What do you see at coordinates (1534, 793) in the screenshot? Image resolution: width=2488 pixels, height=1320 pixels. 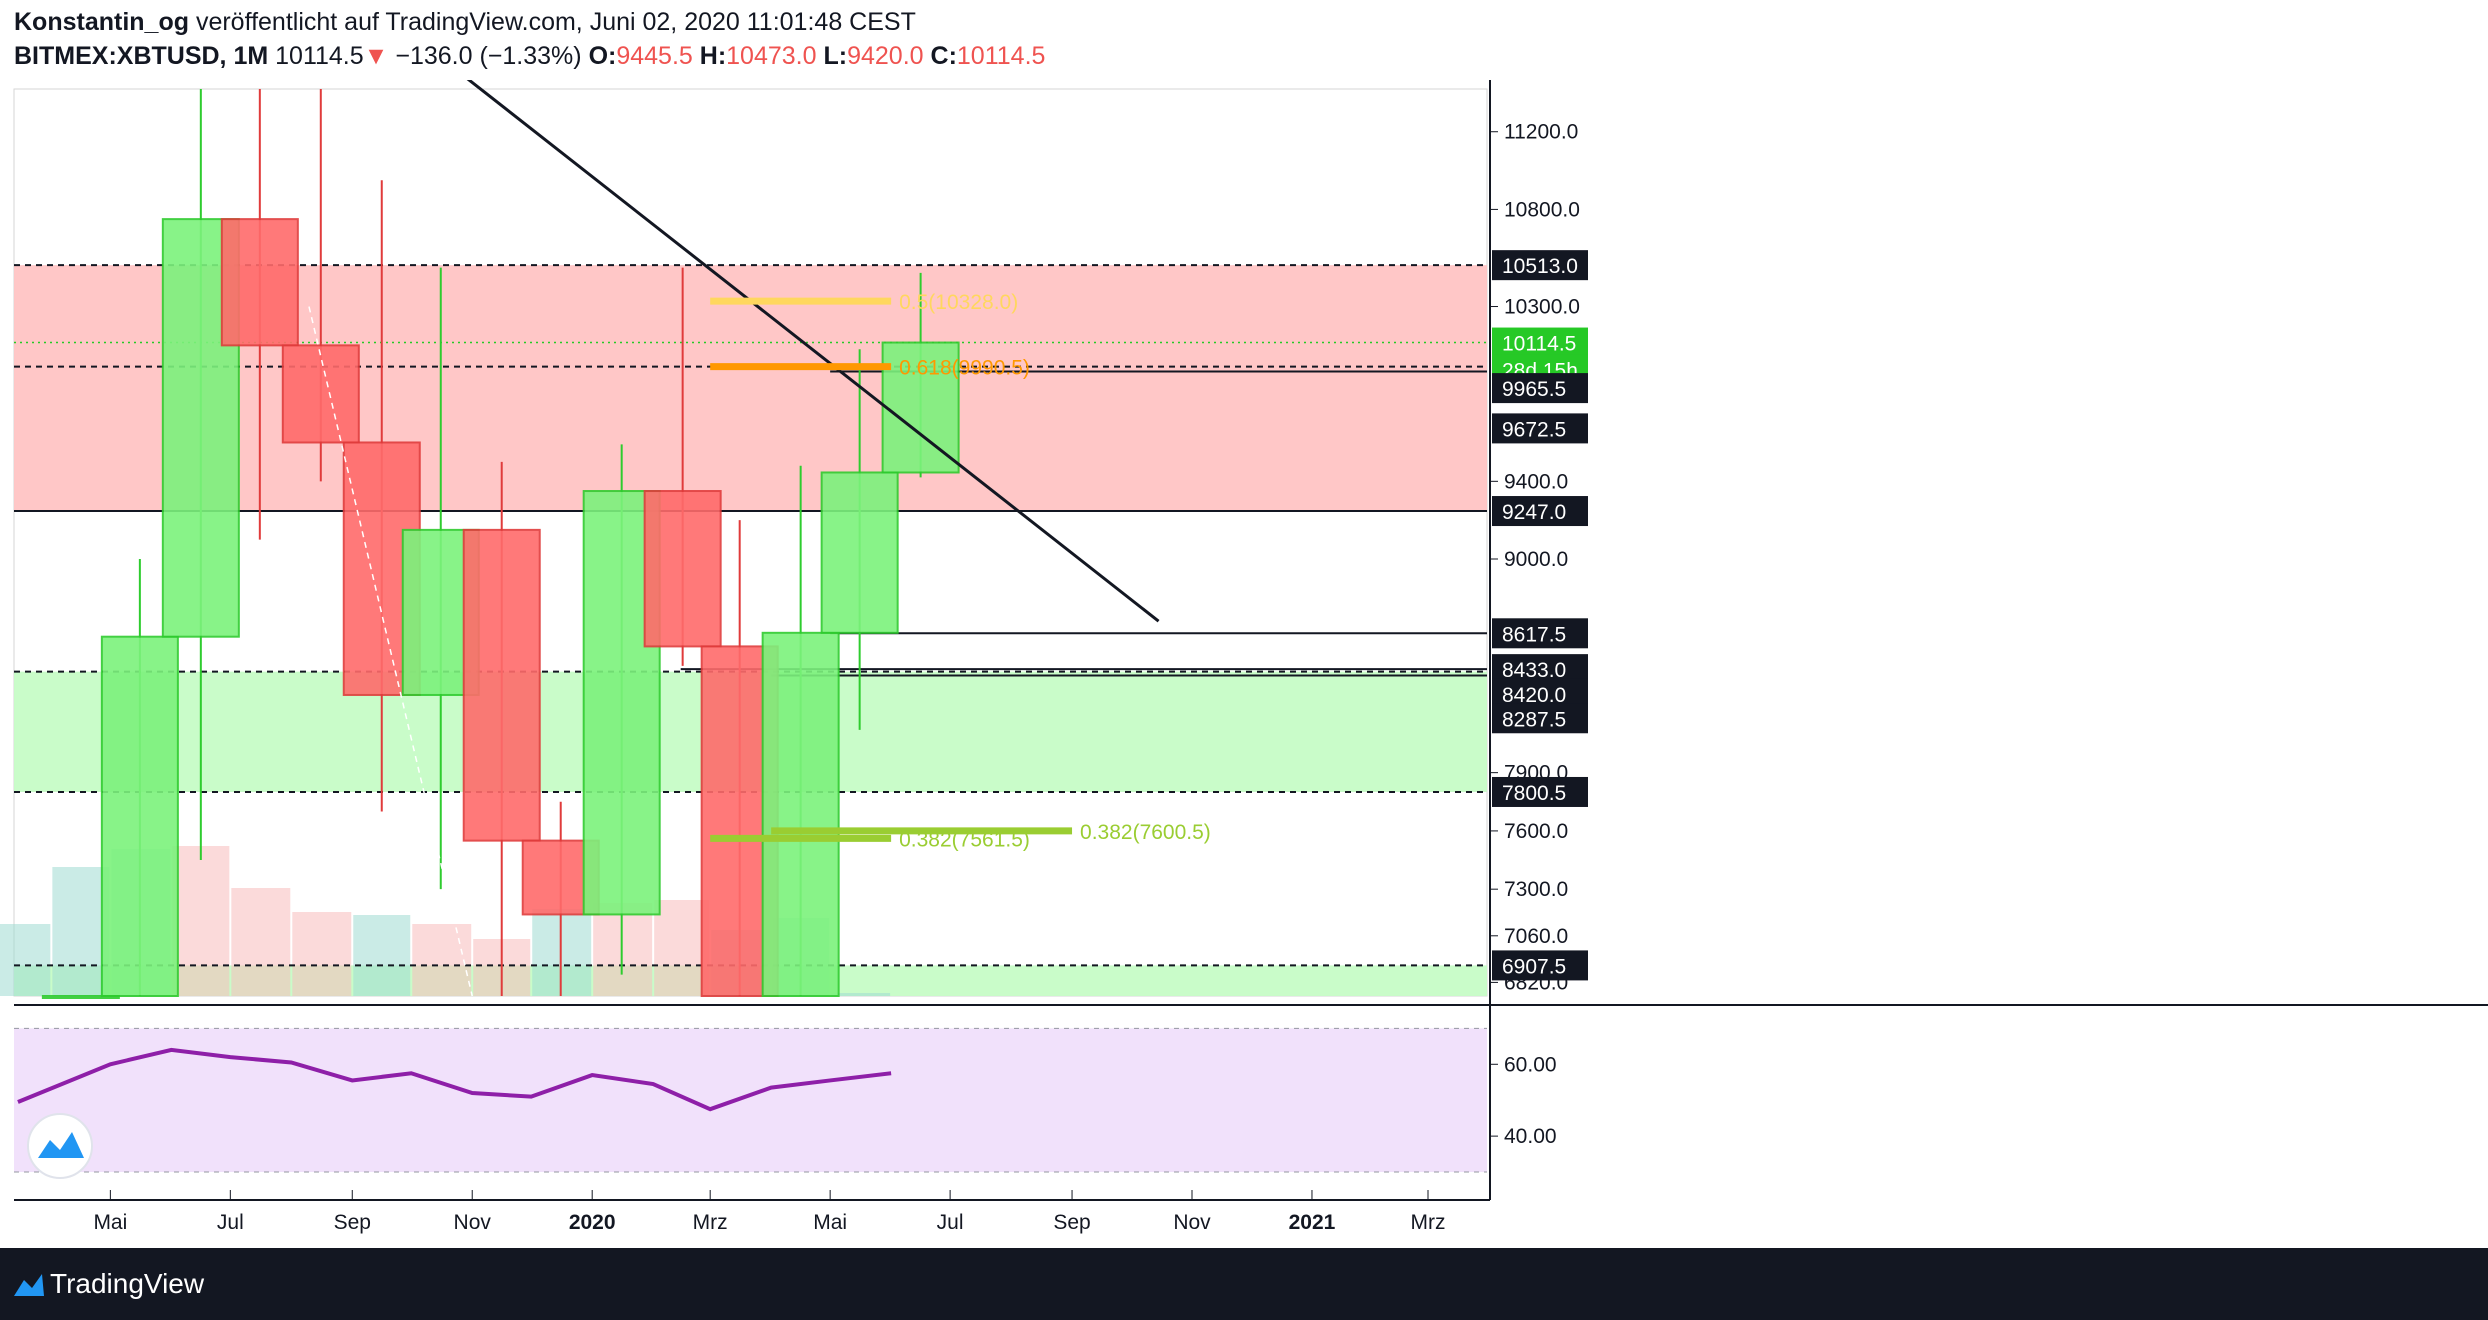 I see `price-tag-label: 7800.5` at bounding box center [1534, 793].